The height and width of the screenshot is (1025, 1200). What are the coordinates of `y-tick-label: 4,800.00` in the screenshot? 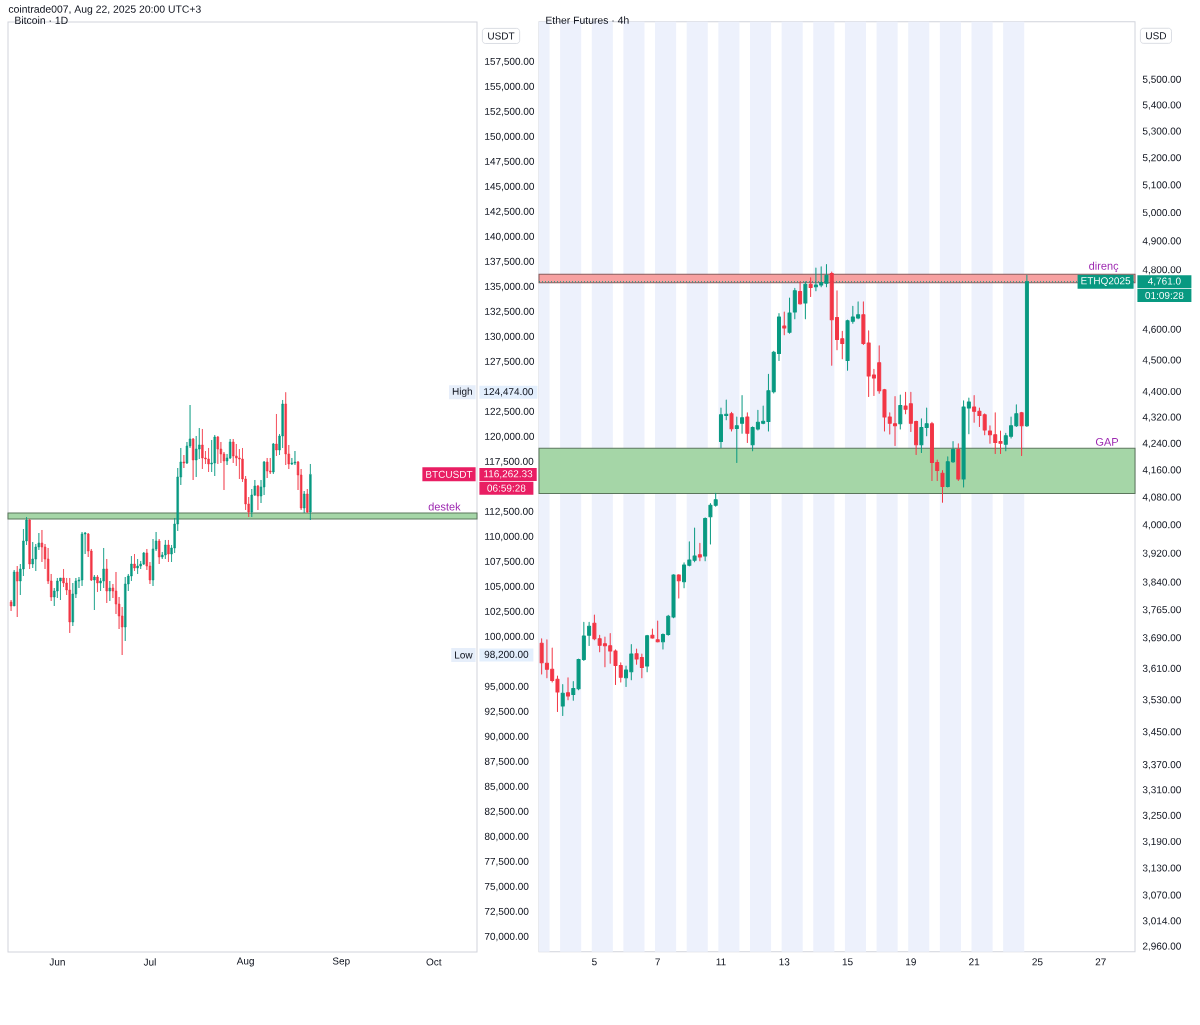 It's located at (1161, 270).